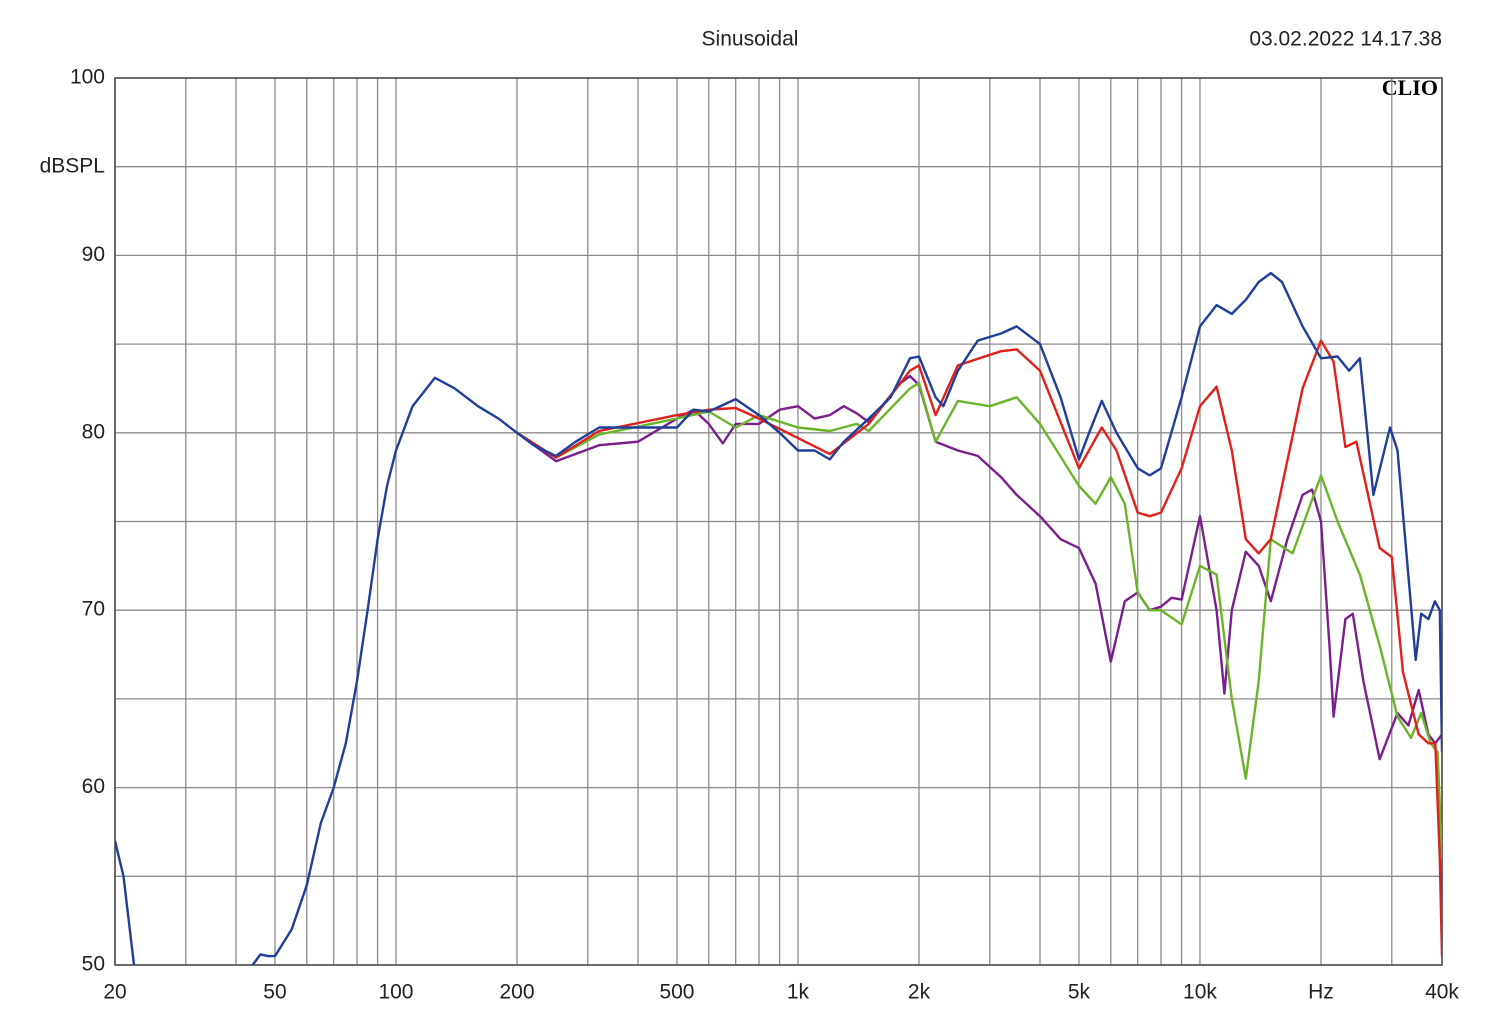  I want to click on y-tick-label: 50, so click(93, 964).